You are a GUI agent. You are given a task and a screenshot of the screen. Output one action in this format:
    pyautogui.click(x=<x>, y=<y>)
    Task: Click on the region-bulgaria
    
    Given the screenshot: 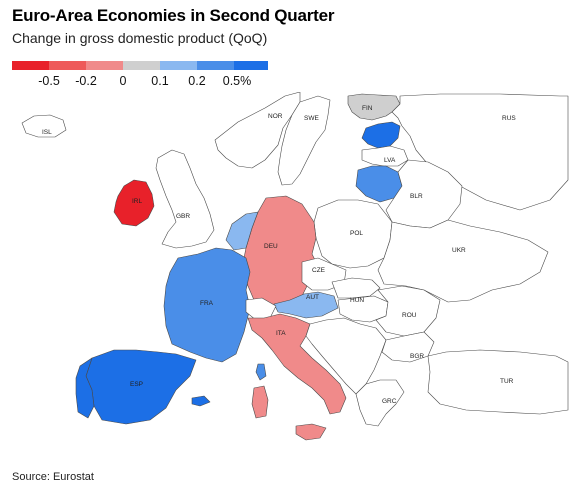 What is the action you would take?
    pyautogui.click(x=408, y=347)
    